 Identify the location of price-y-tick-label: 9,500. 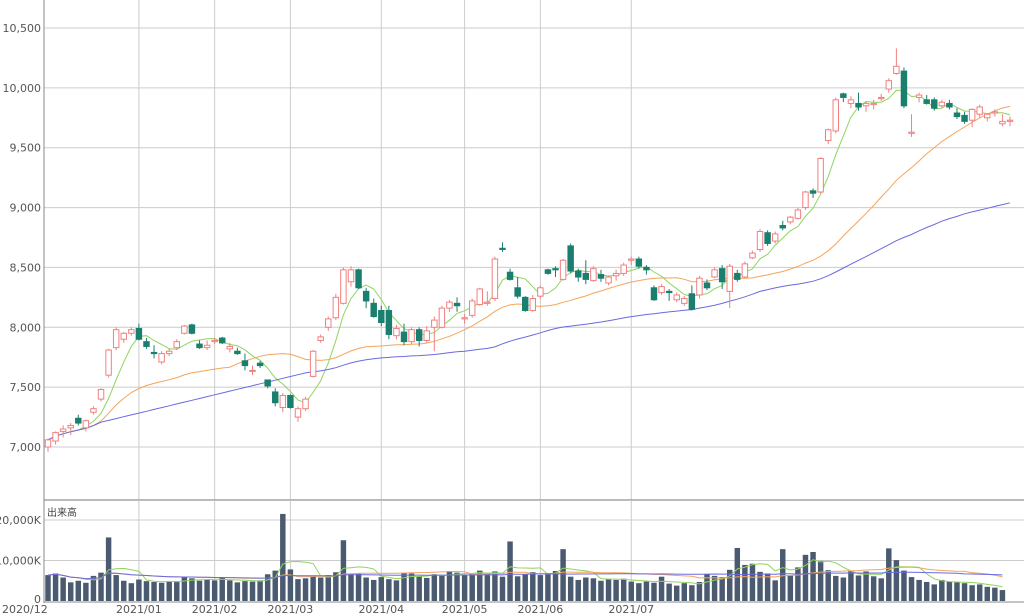
(26, 148).